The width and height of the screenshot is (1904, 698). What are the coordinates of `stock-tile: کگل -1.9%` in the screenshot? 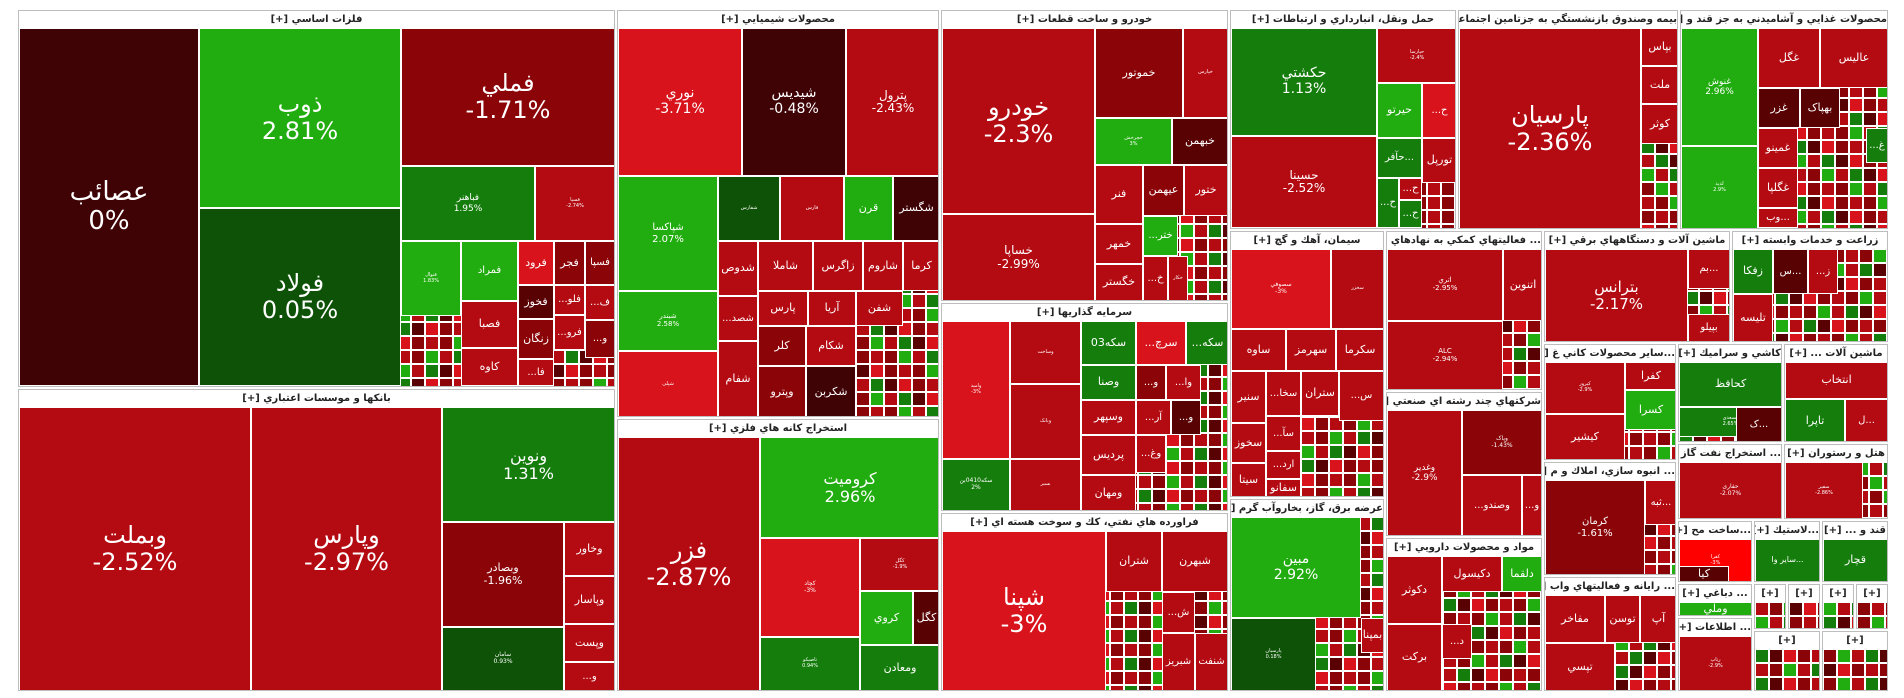 It's located at (899, 564).